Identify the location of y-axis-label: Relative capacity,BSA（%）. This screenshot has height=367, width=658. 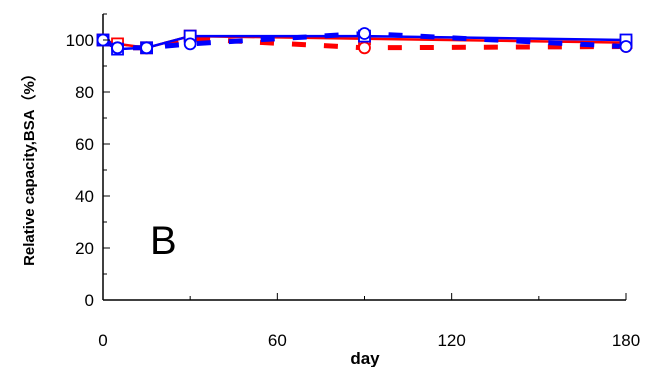
(29, 166).